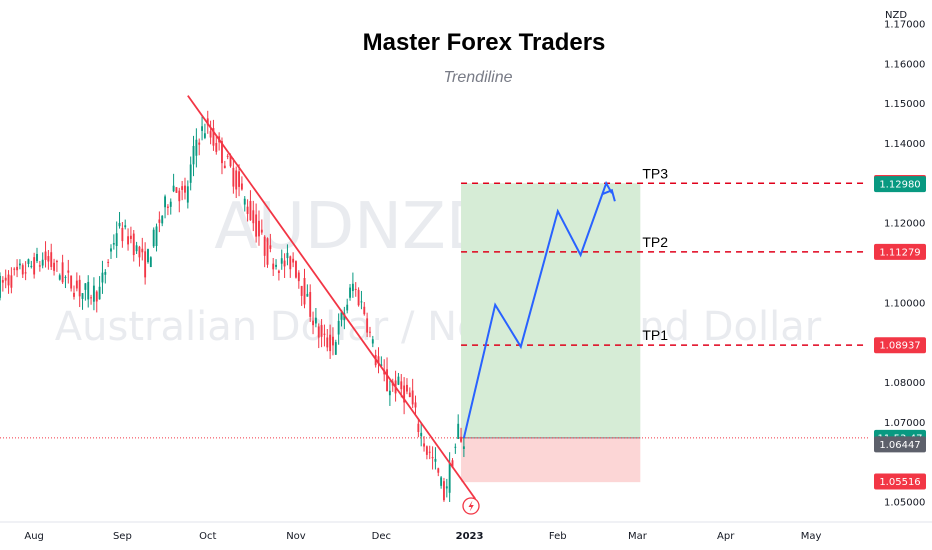 Image resolution: width=932 pixels, height=550 pixels. I want to click on price-badge-text: 1.12980, so click(899, 185).